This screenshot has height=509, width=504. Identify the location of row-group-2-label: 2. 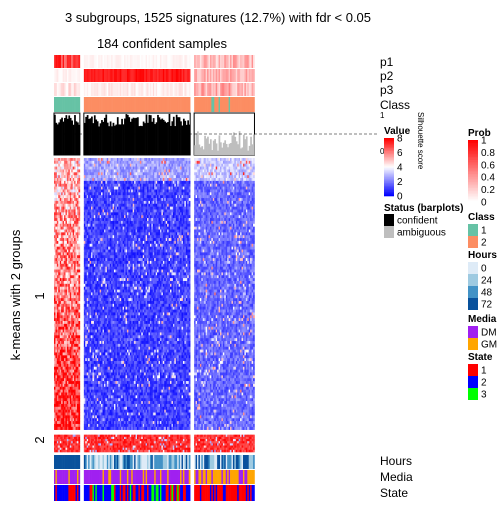
(39, 439).